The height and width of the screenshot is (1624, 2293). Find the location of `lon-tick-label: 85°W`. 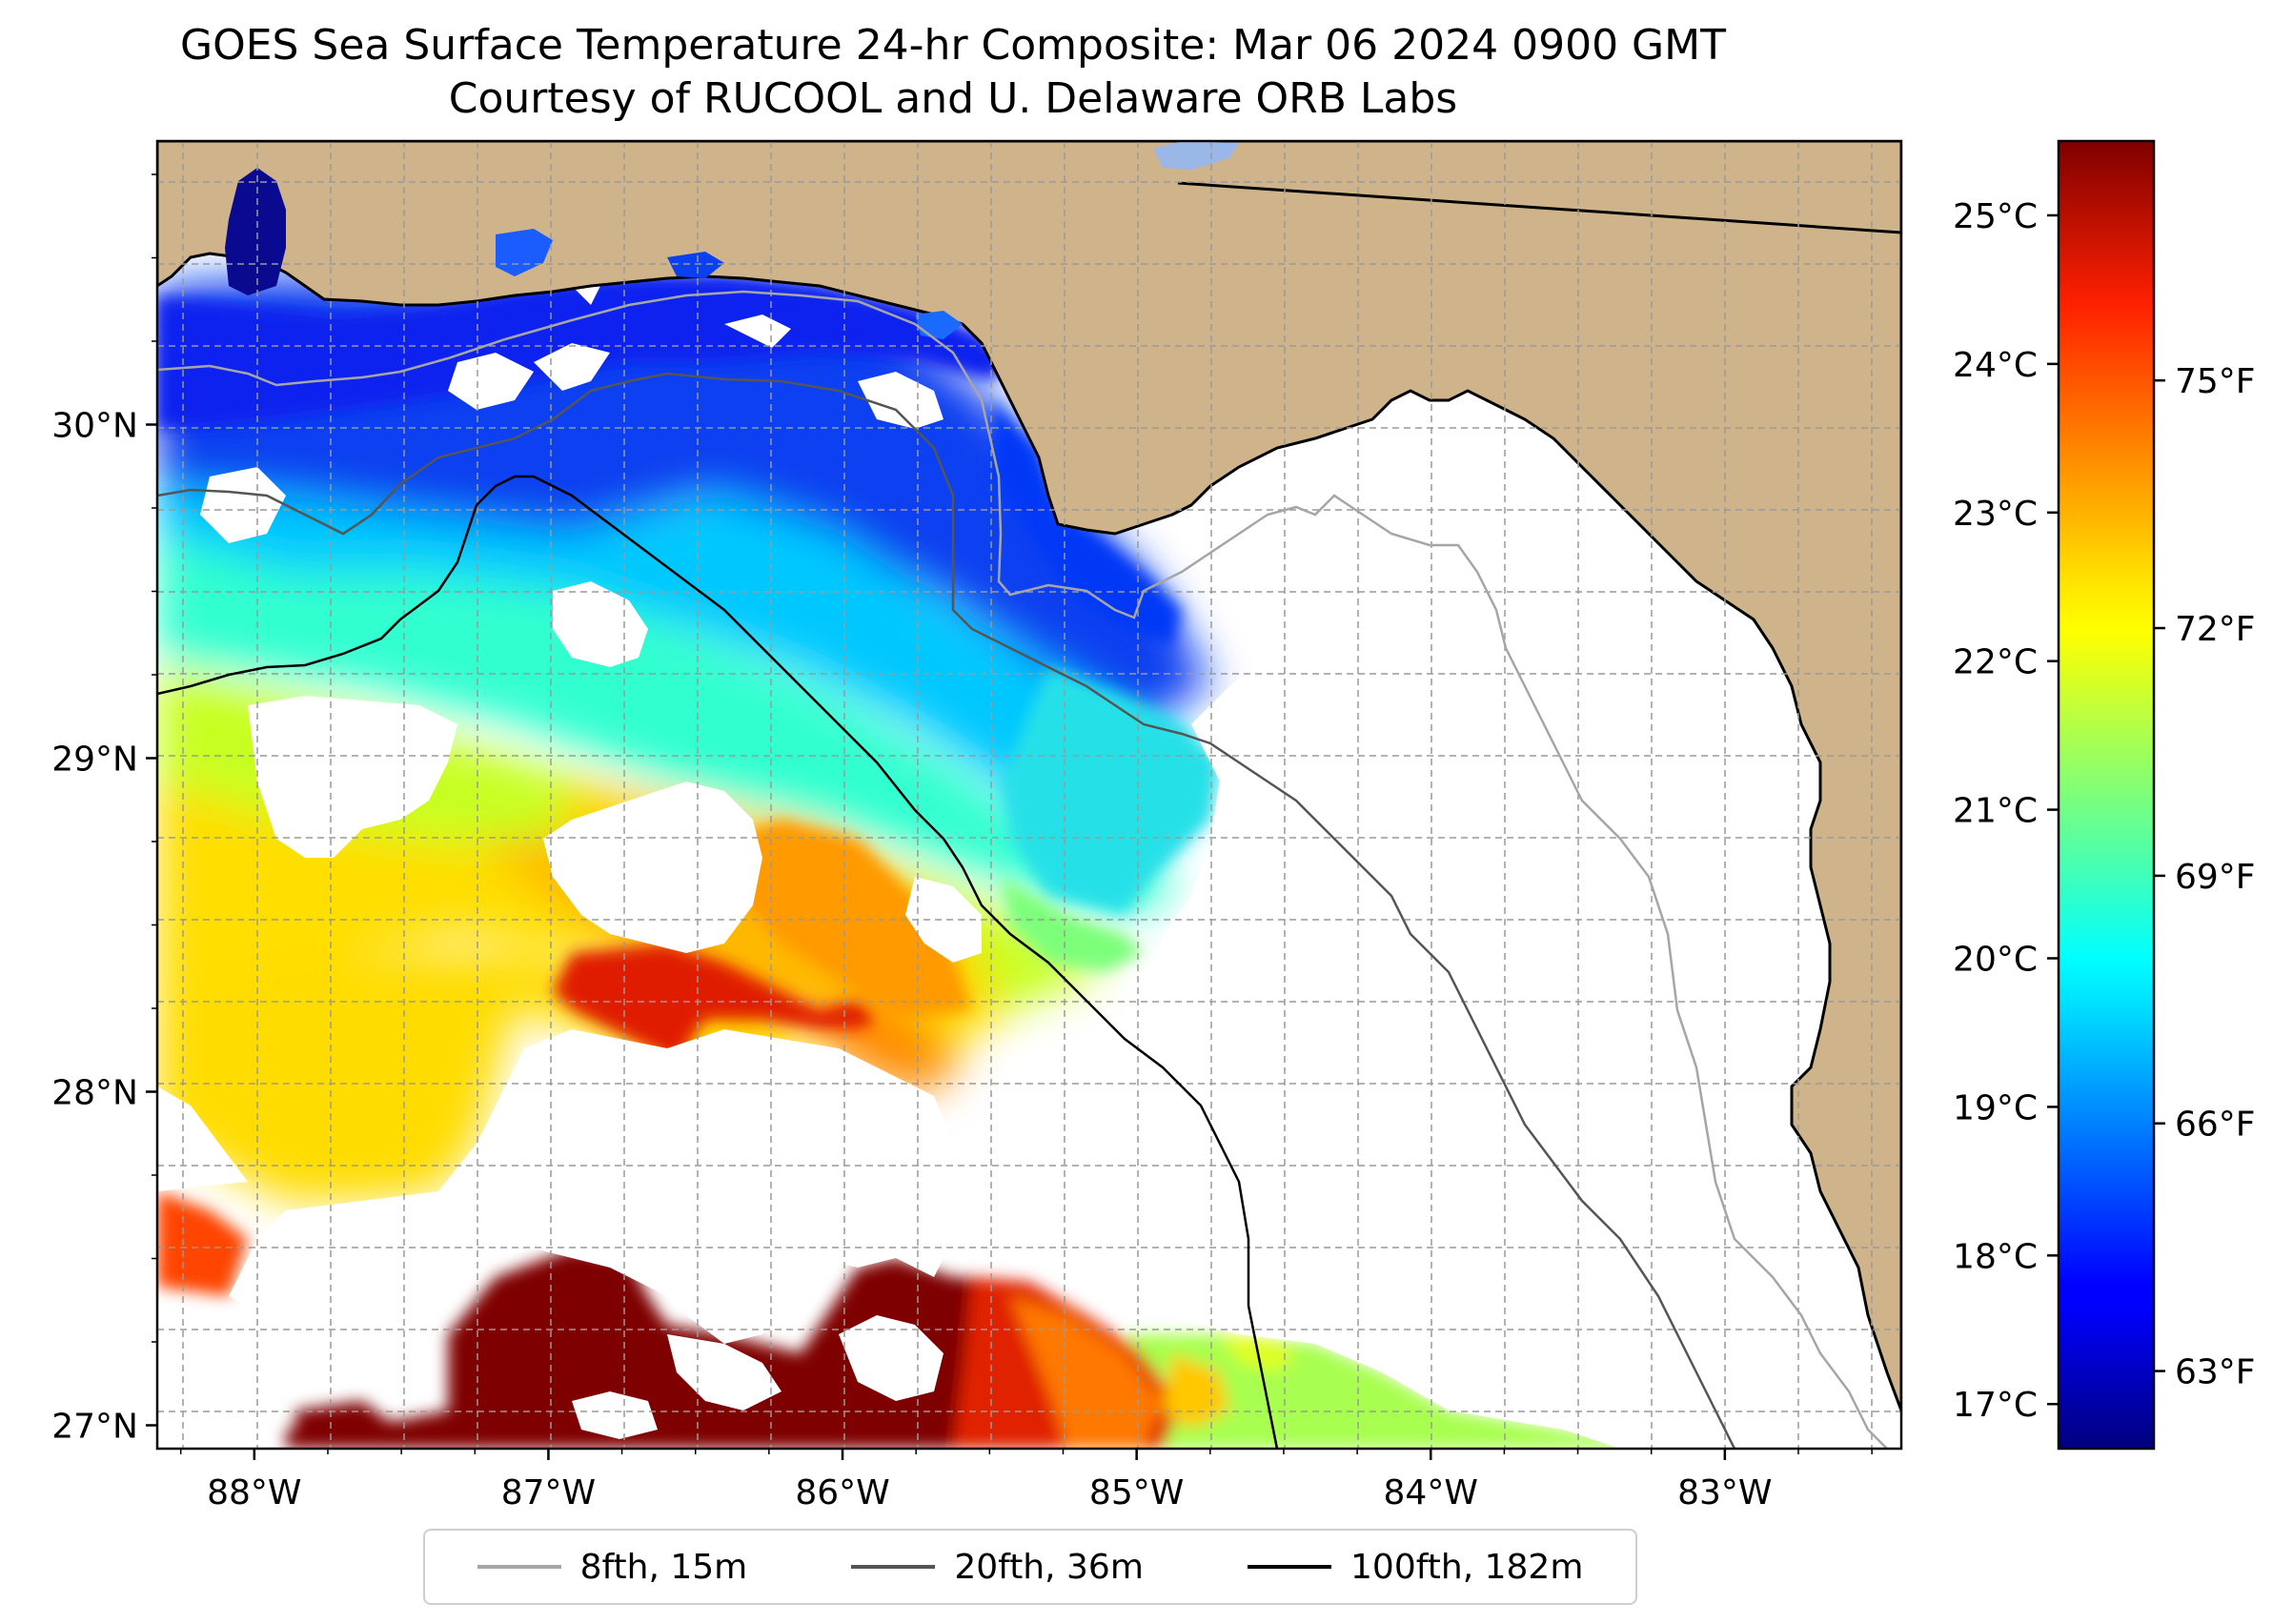

lon-tick-label: 85°W is located at coordinates (1137, 1492).